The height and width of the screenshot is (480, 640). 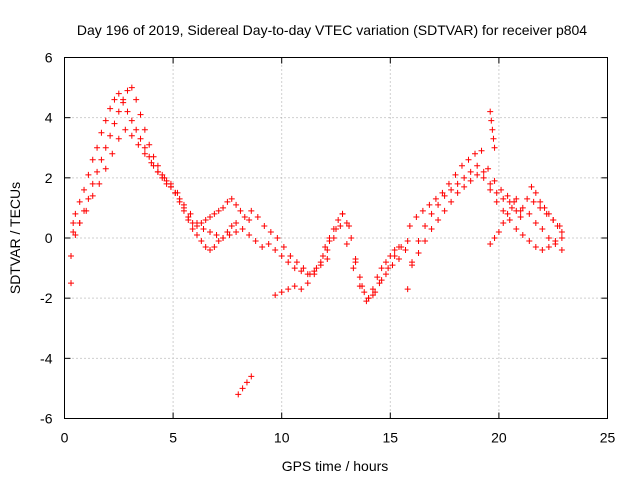 What do you see at coordinates (46, 419) in the screenshot?
I see `y-tick-label: -6` at bounding box center [46, 419].